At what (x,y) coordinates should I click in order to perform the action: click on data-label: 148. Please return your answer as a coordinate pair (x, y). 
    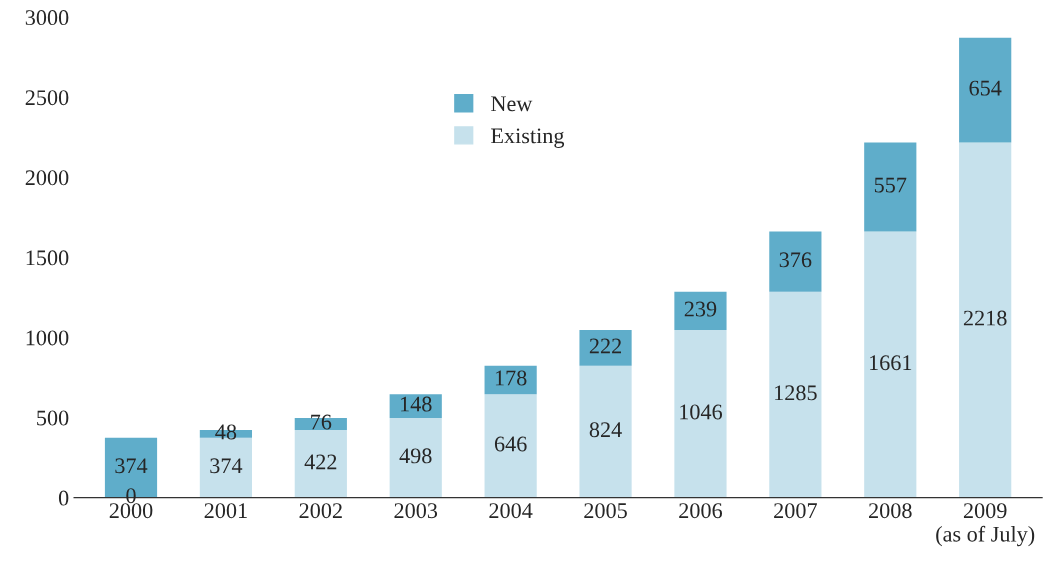
    Looking at the image, I should click on (416, 404).